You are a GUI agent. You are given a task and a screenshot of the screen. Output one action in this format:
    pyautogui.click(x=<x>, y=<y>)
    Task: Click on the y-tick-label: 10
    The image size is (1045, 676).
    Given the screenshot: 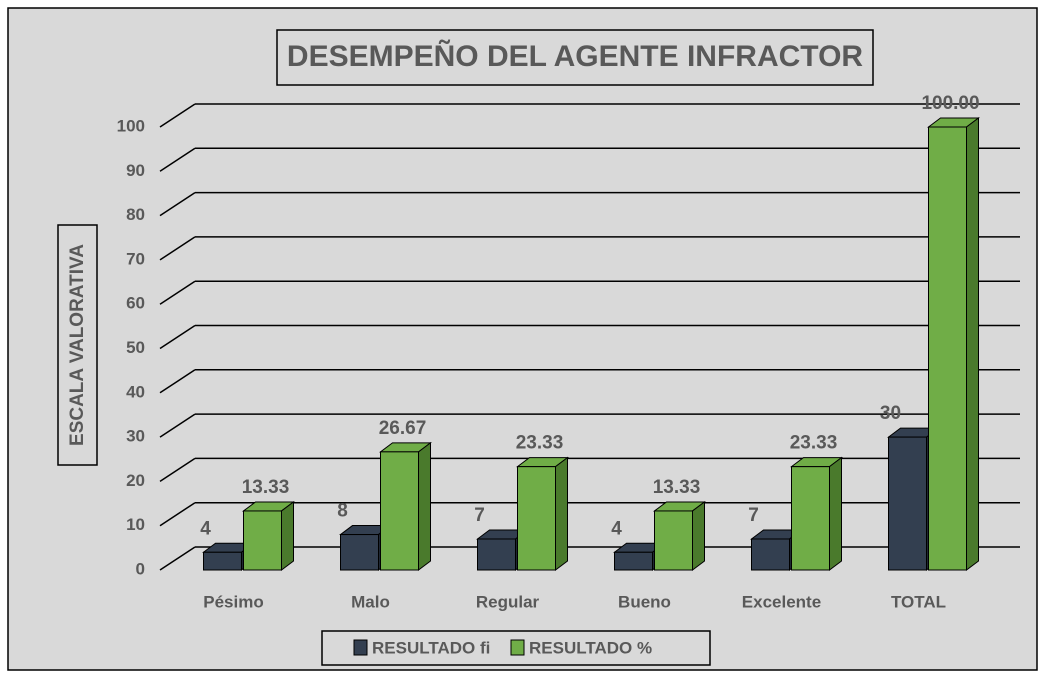 What is the action you would take?
    pyautogui.click(x=135, y=524)
    